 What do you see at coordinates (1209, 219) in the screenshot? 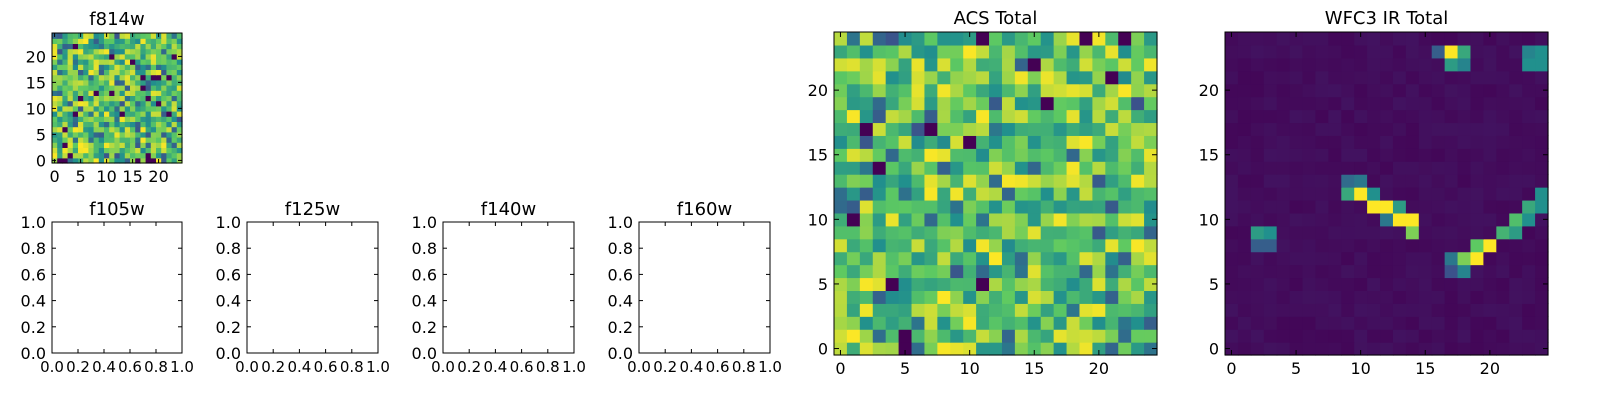
I see `y-tick-label: 10` at bounding box center [1209, 219].